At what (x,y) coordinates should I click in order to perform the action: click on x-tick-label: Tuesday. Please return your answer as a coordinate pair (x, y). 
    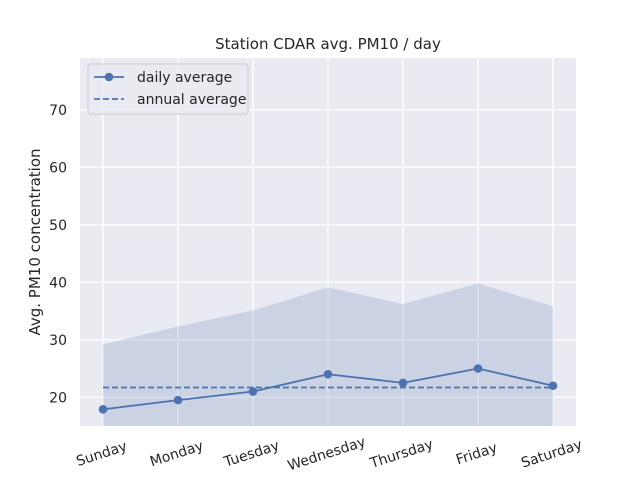
    Looking at the image, I should click on (251, 454).